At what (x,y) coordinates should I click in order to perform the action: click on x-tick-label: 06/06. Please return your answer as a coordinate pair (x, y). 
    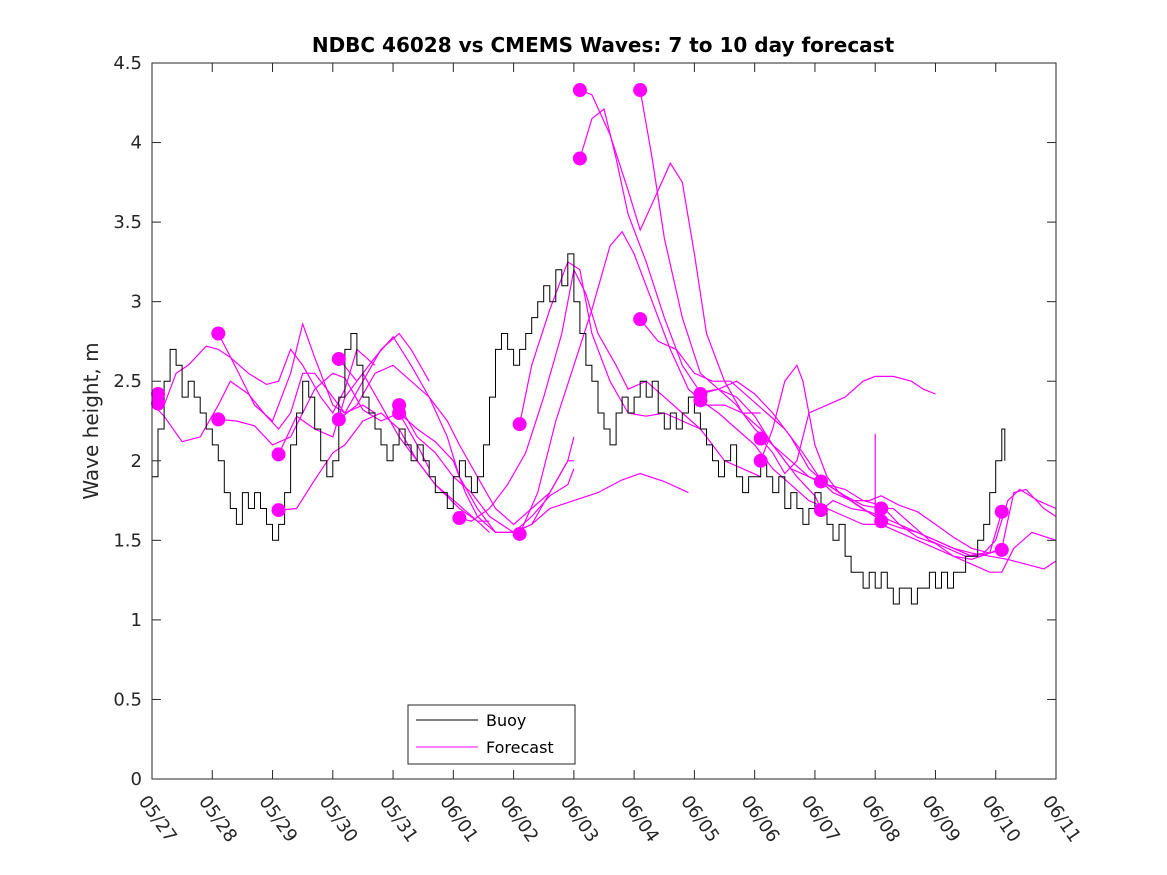
    Looking at the image, I should click on (760, 819).